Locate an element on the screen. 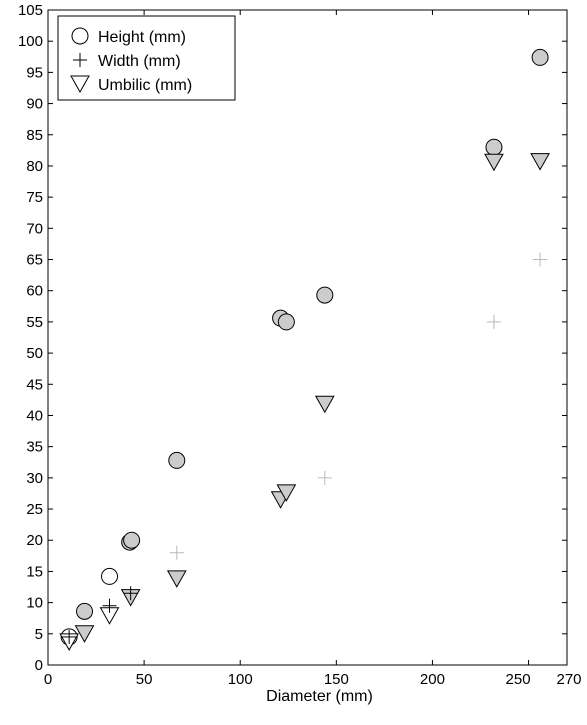 Image resolution: width=587 pixels, height=725 pixels. y-tick-label: 5 is located at coordinates (39, 634).